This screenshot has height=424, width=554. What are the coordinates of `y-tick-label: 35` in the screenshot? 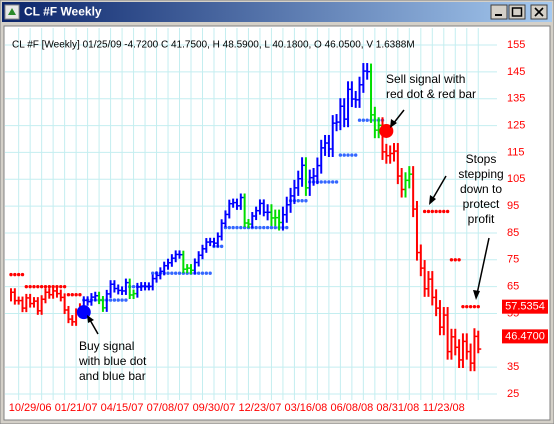 It's located at (513, 367).